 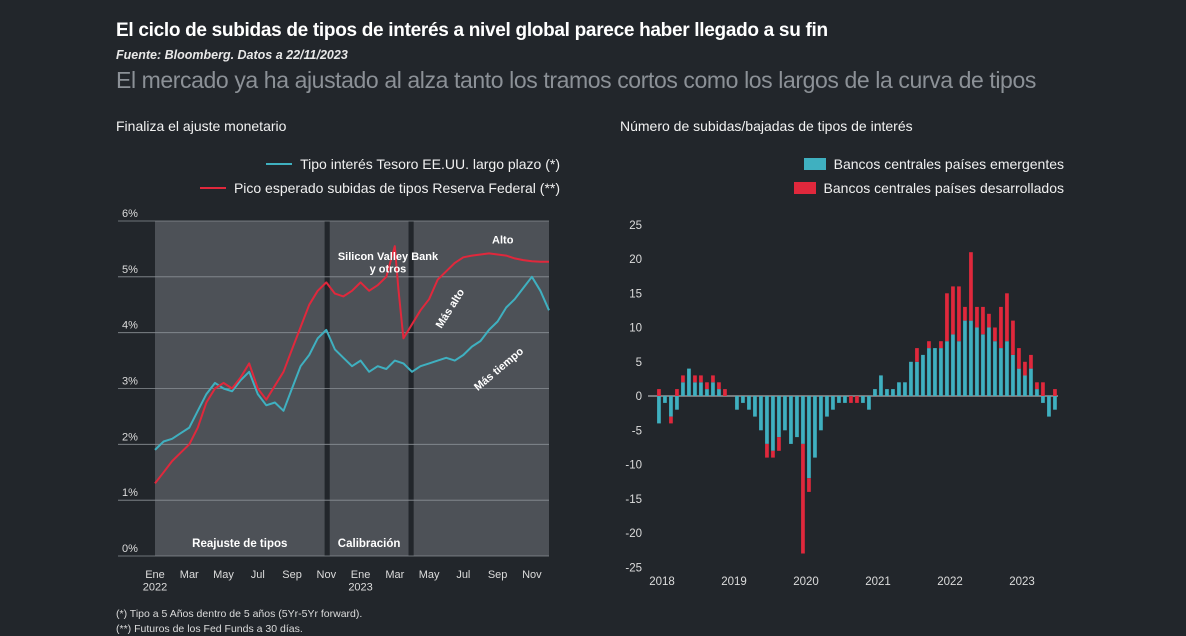 What do you see at coordinates (734, 582) in the screenshot?
I see `x-tick-label: 2019` at bounding box center [734, 582].